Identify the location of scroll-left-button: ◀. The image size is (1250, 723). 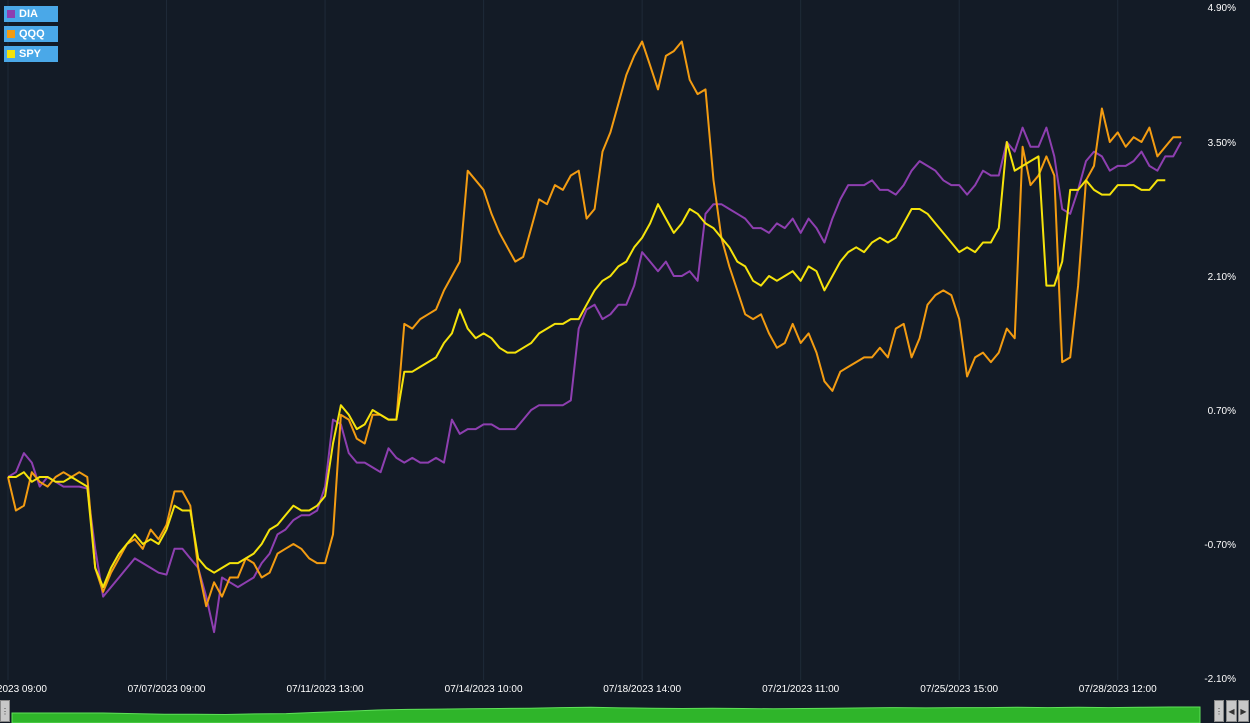
(1231, 711).